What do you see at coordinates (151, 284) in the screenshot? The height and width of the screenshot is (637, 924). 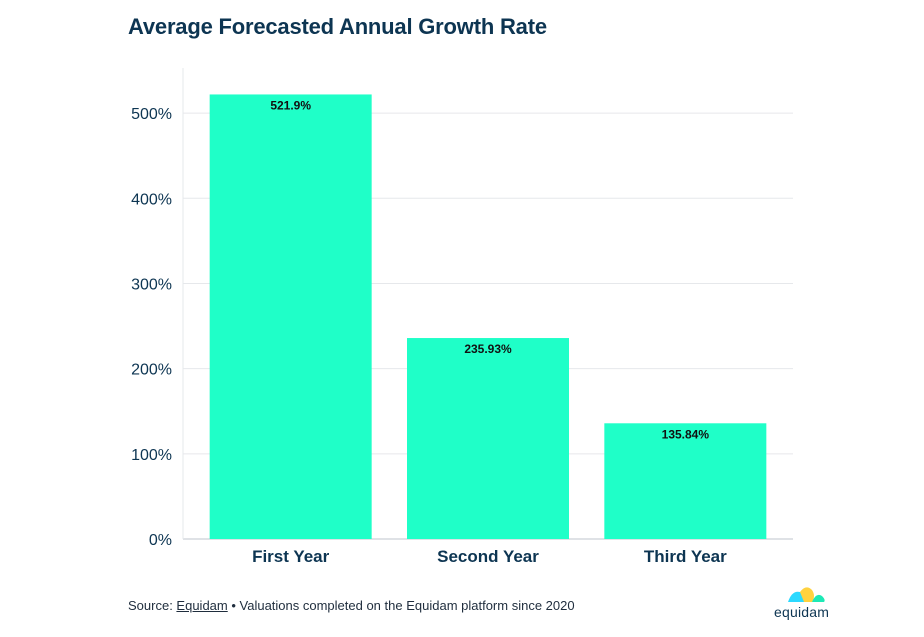 I see `y-tick-label: 300%` at bounding box center [151, 284].